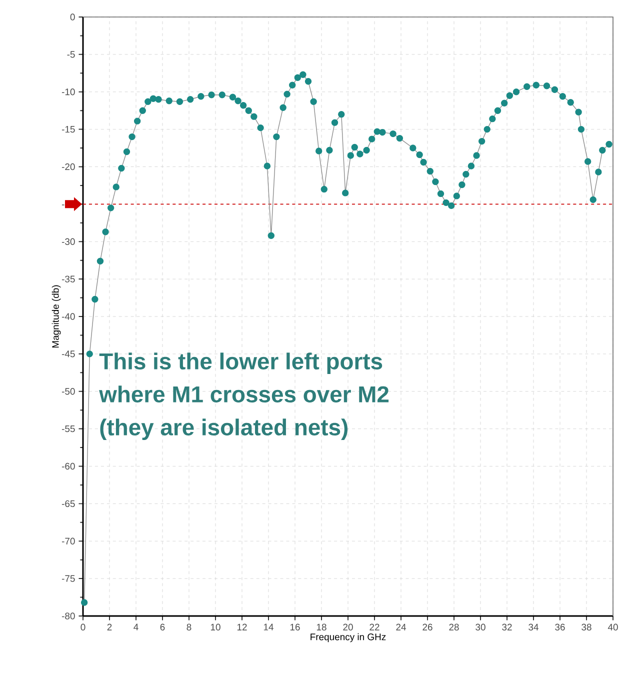 The image size is (635, 685). I want to click on y-axis-title: Magnitude (db), so click(56, 316).